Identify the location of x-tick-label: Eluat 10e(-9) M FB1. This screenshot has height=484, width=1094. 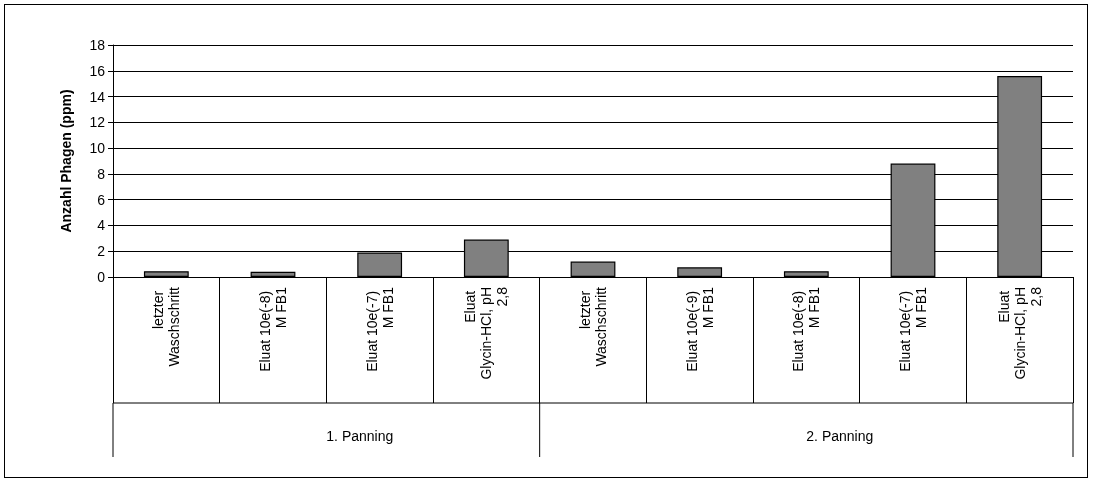
(699, 329).